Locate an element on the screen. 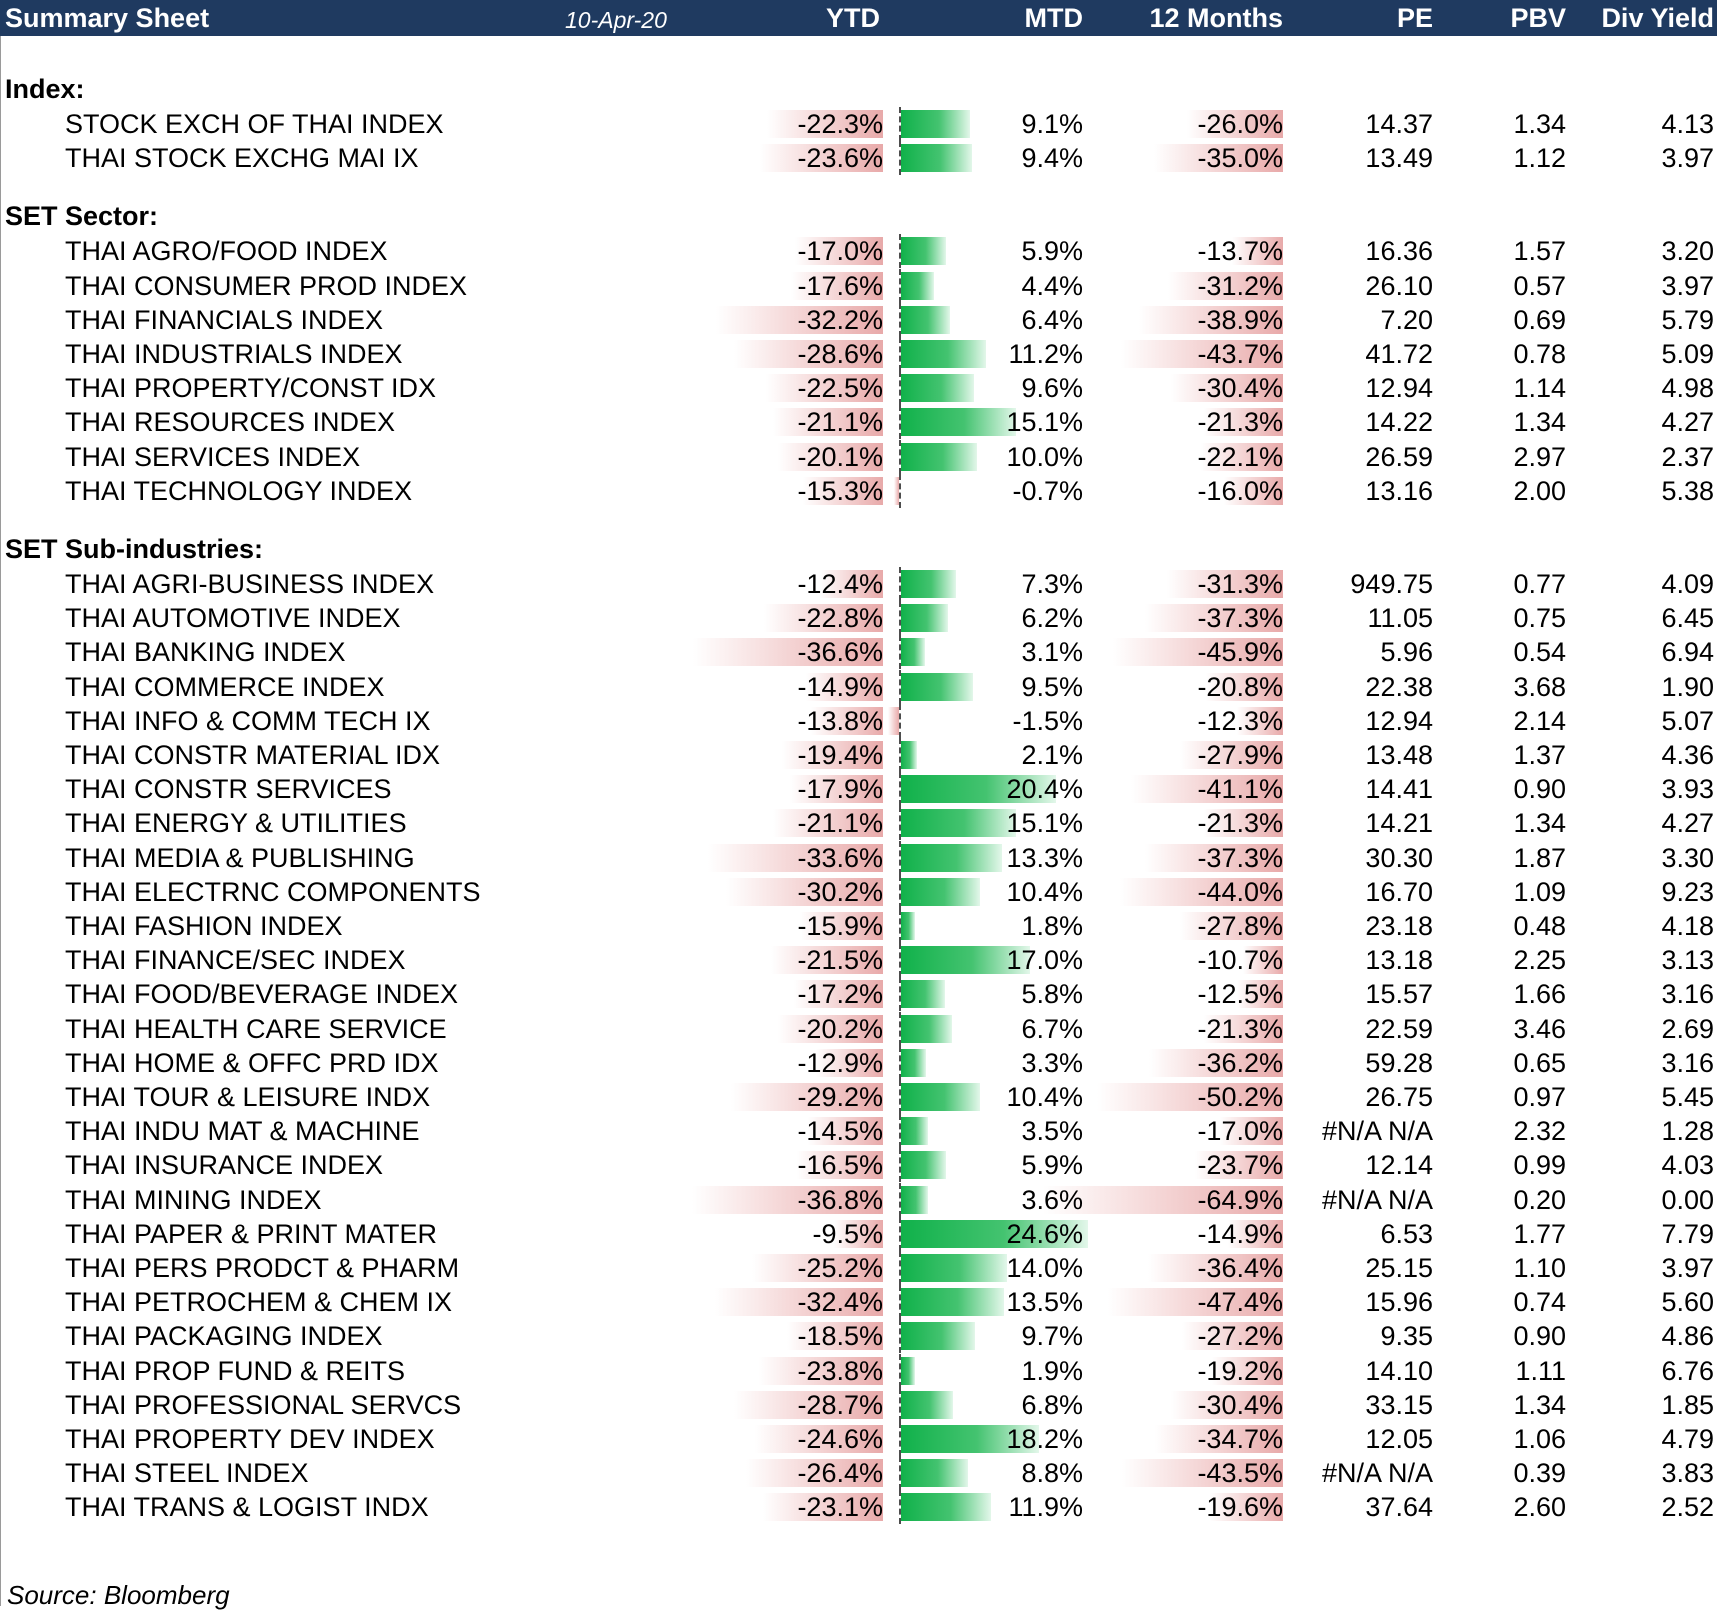 The width and height of the screenshot is (1717, 1612). pbv-value: 1.77 is located at coordinates (1539, 1233).